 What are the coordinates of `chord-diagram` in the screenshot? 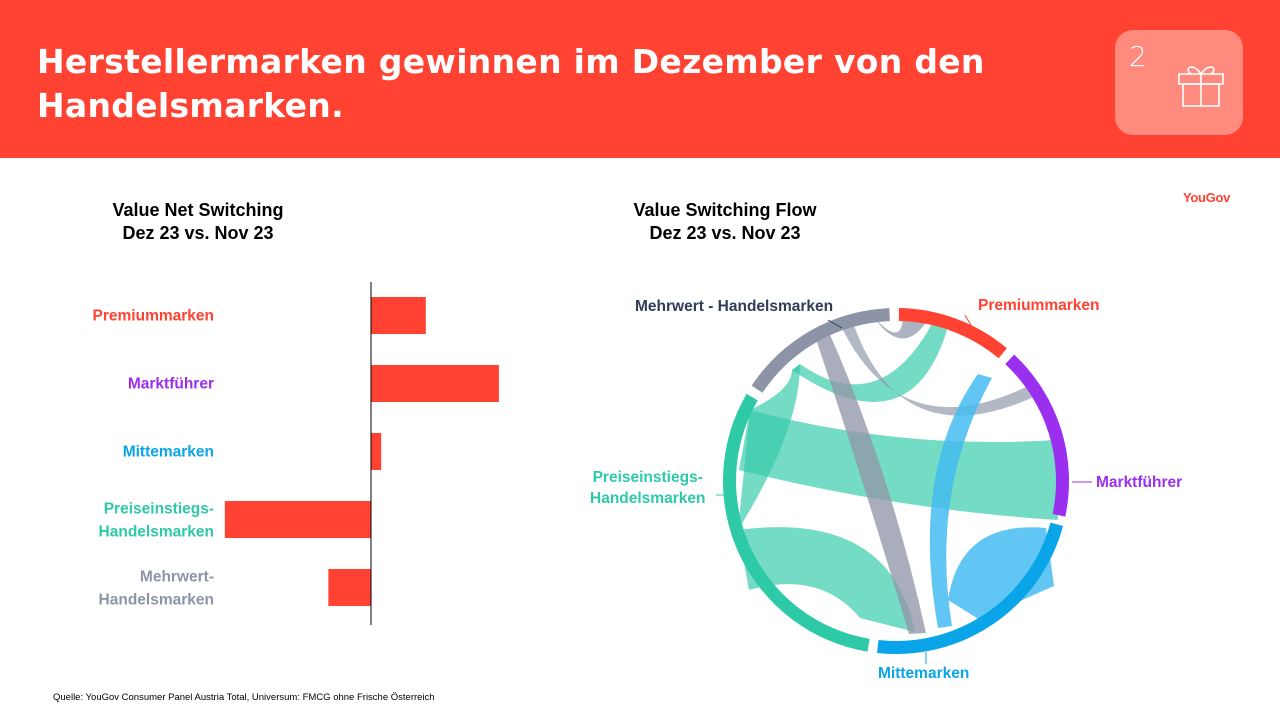 It's located at (904, 486).